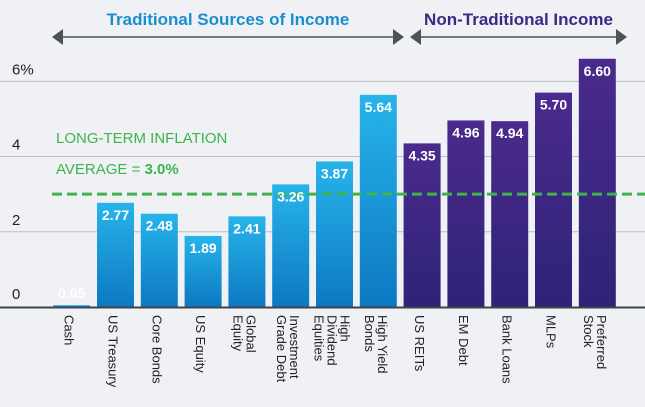  I want to click on value-label-10: 4.94, so click(509, 133).